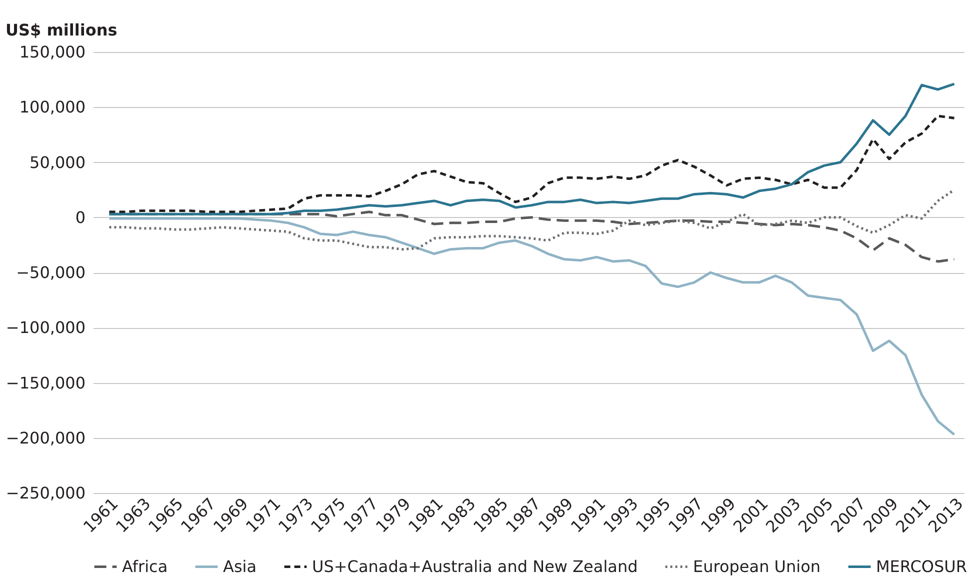 Image resolution: width=980 pixels, height=580 pixels. I want to click on y-tick-label: −150,000, so click(46, 382).